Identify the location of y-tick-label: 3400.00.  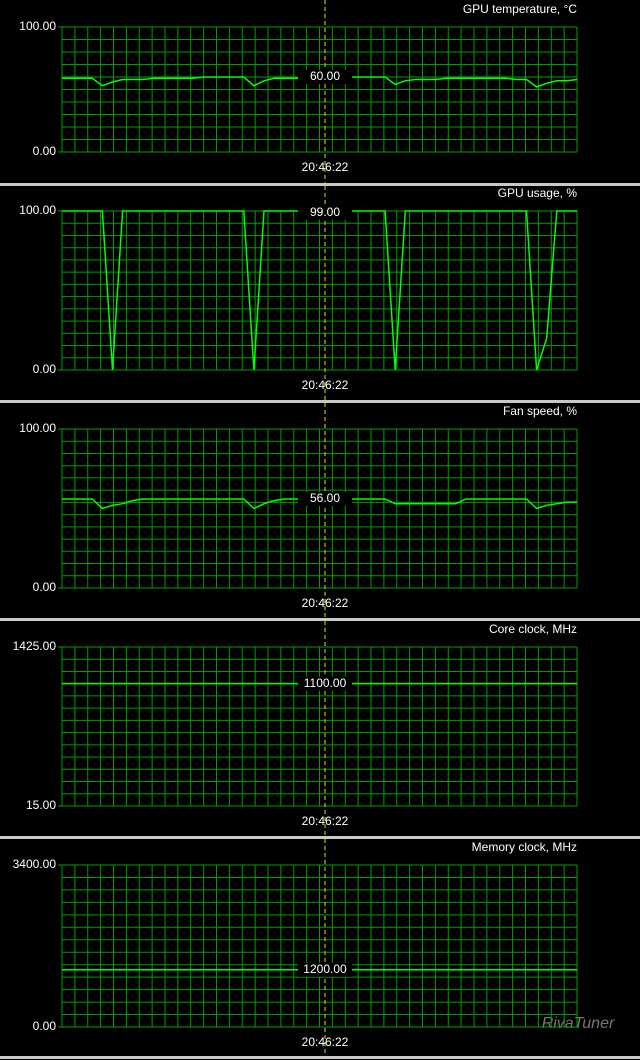
(35, 864).